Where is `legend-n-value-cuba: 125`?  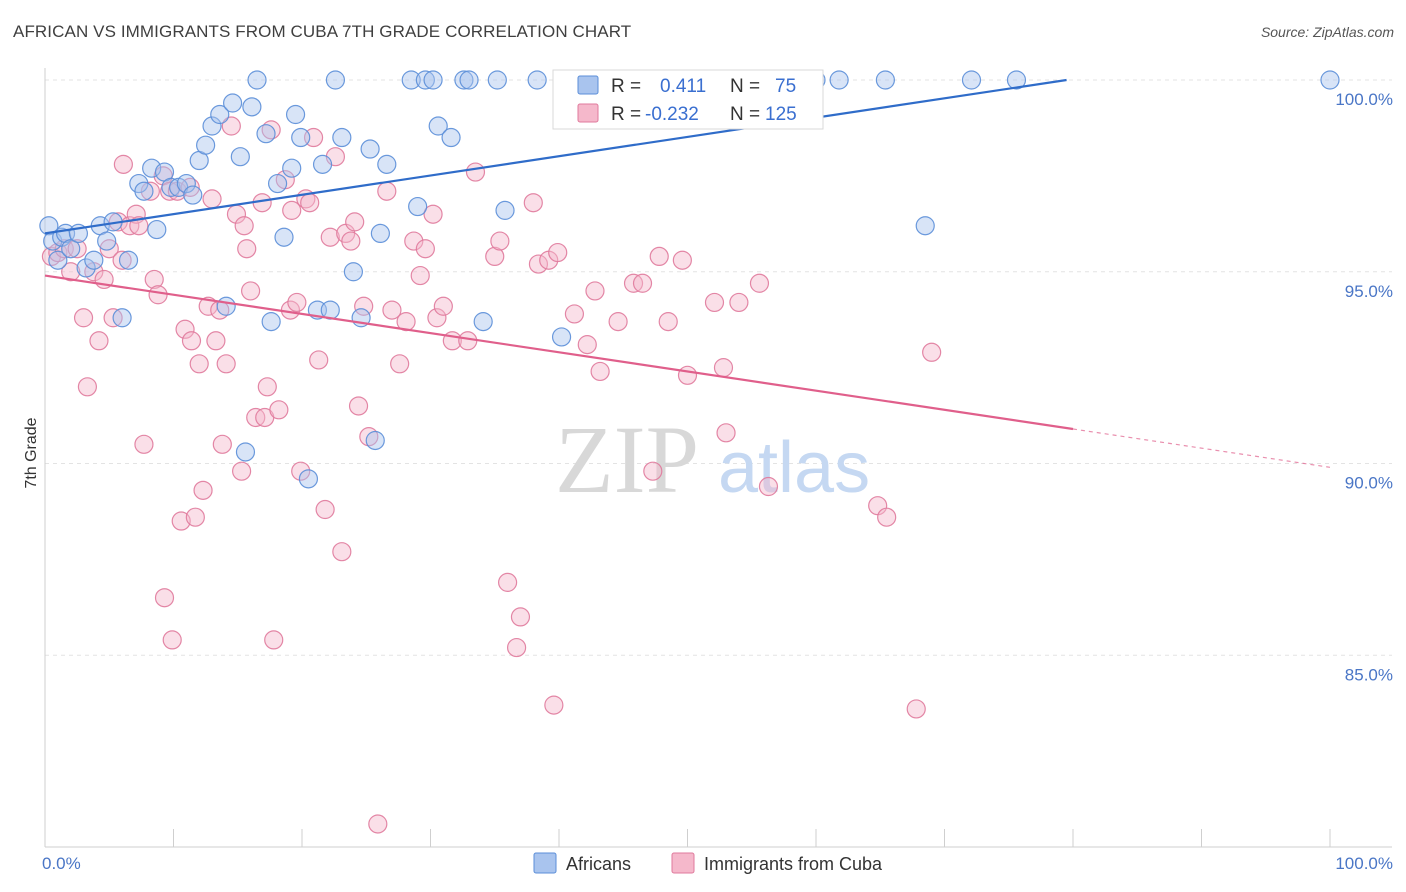
legend-n-value-cuba: 125 is located at coordinates (781, 114).